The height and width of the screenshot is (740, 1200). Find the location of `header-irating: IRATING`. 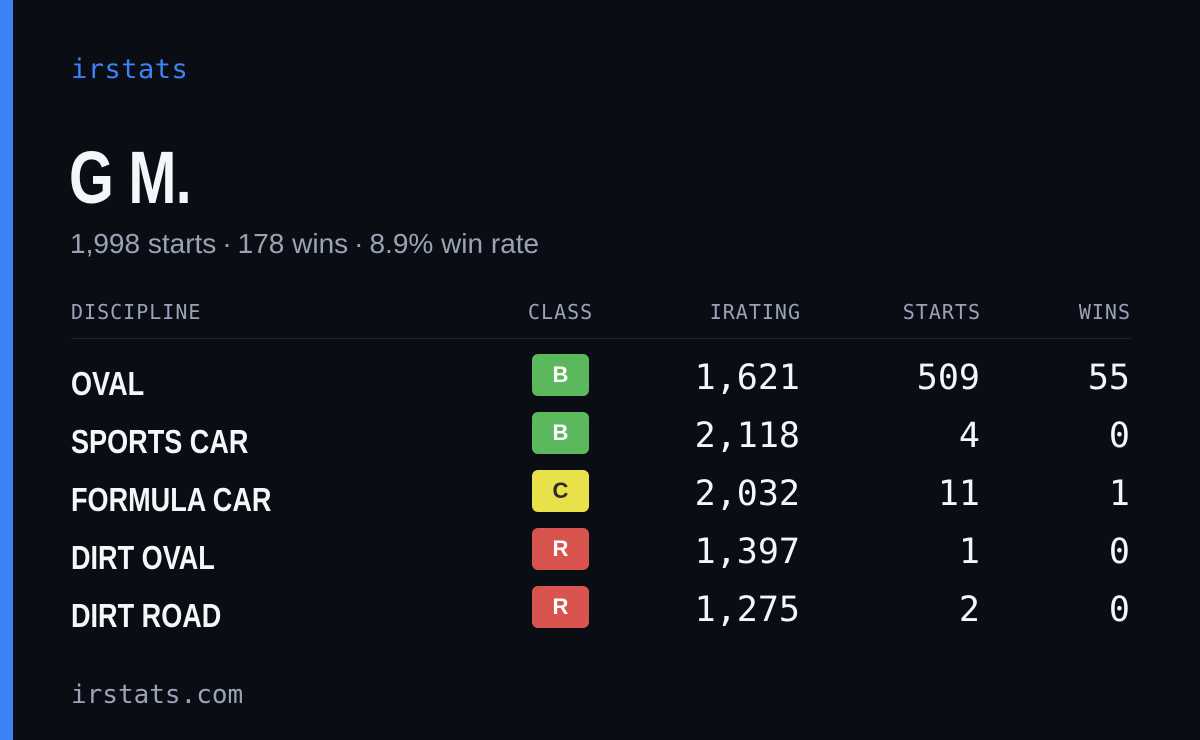

header-irating: IRATING is located at coordinates (755, 312).